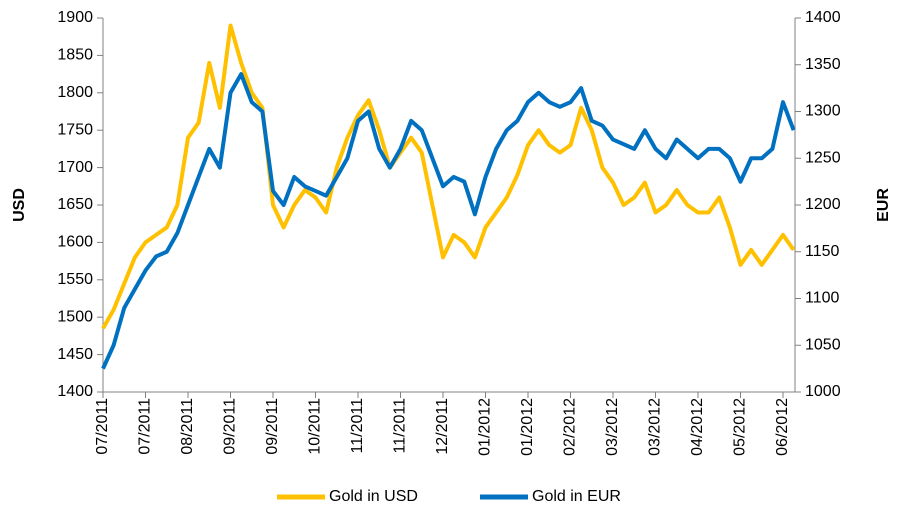 The image size is (903, 513). I want to click on x-tick-label: 08/2011, so click(187, 426).